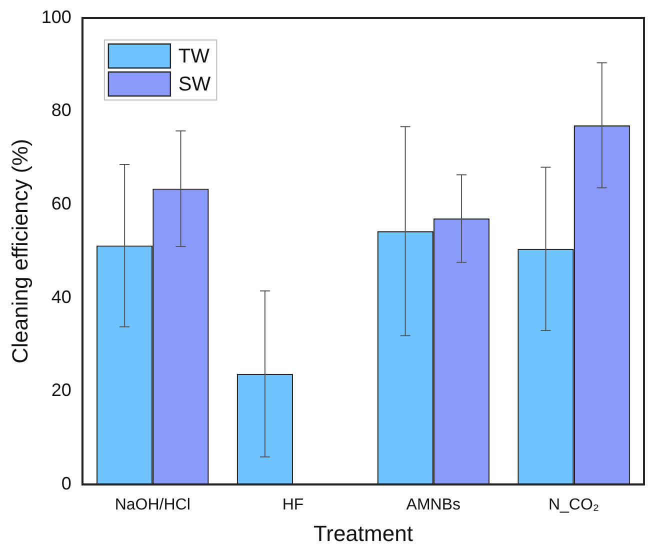  I want to click on legend-label: SW, so click(194, 85).